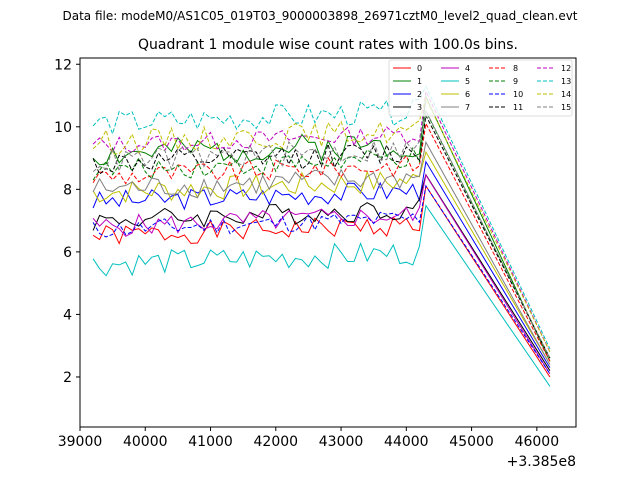 This screenshot has width=640, height=480. Describe the element at coordinates (541, 462) in the screenshot. I see `x-offset-label: +3.385e8` at that location.